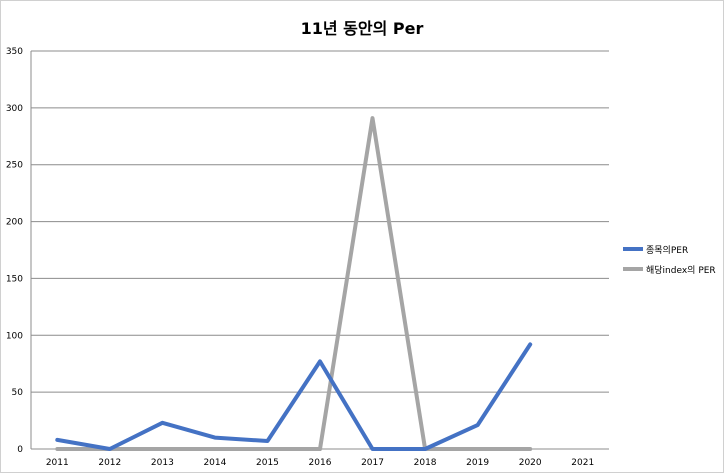  What do you see at coordinates (681, 270) in the screenshot?
I see `legend-label-1: 해당index의 PER` at bounding box center [681, 270].